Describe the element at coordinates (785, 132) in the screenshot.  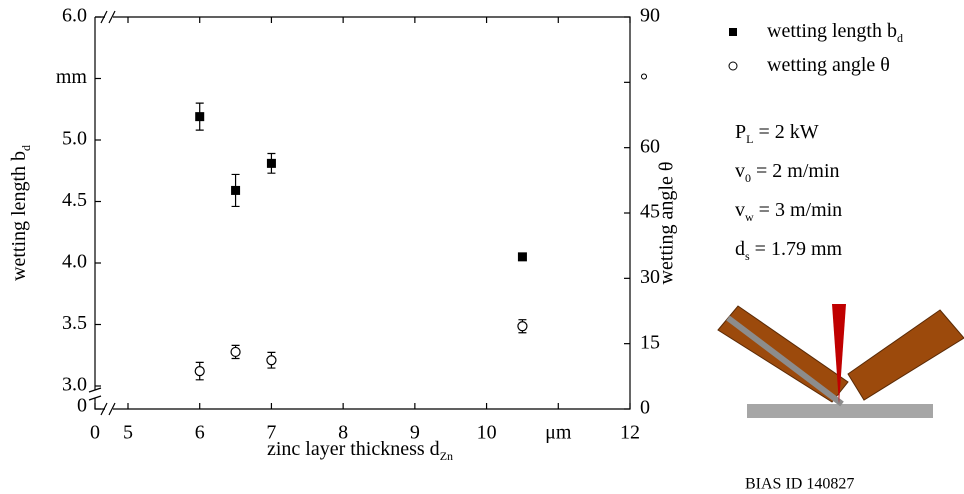
I see `parameter-value: = 2 kW` at that location.